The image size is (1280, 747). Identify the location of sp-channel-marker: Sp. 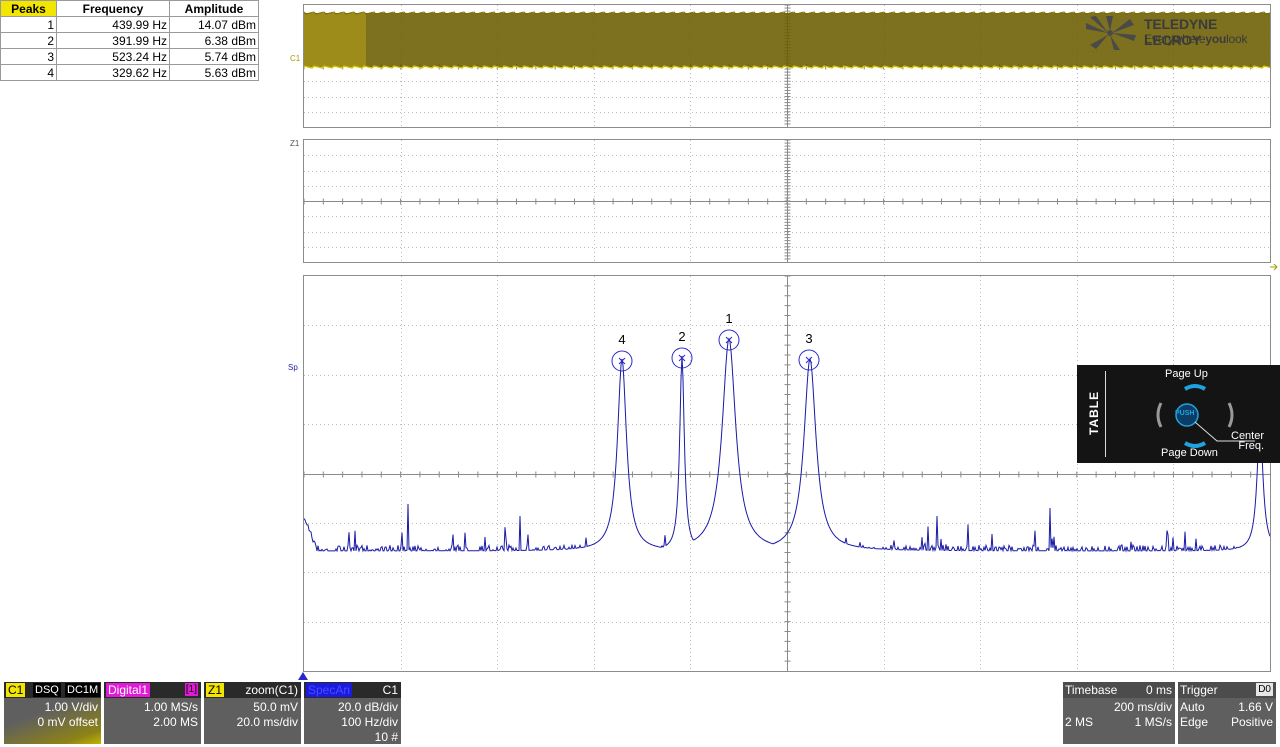
(293, 367).